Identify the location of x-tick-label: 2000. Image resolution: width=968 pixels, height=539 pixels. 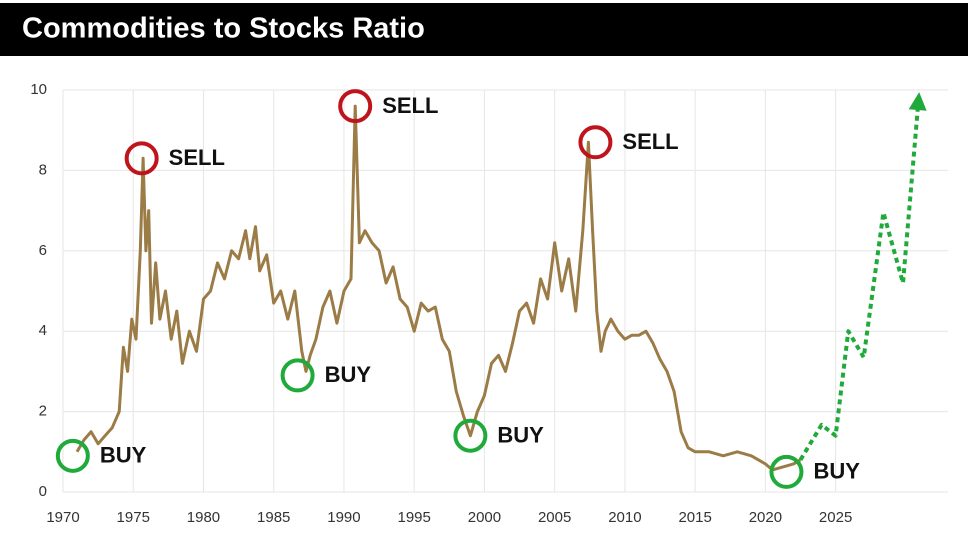
(484, 517).